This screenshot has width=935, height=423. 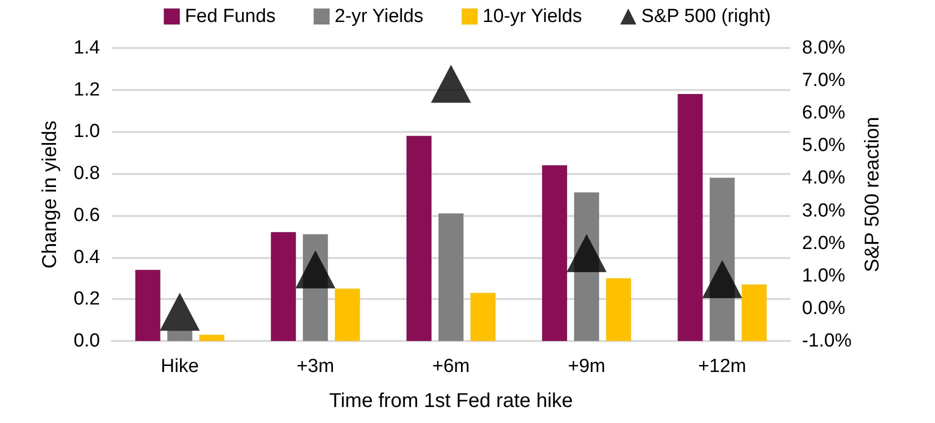 I want to click on x-tick-label: +12m, so click(x=722, y=366).